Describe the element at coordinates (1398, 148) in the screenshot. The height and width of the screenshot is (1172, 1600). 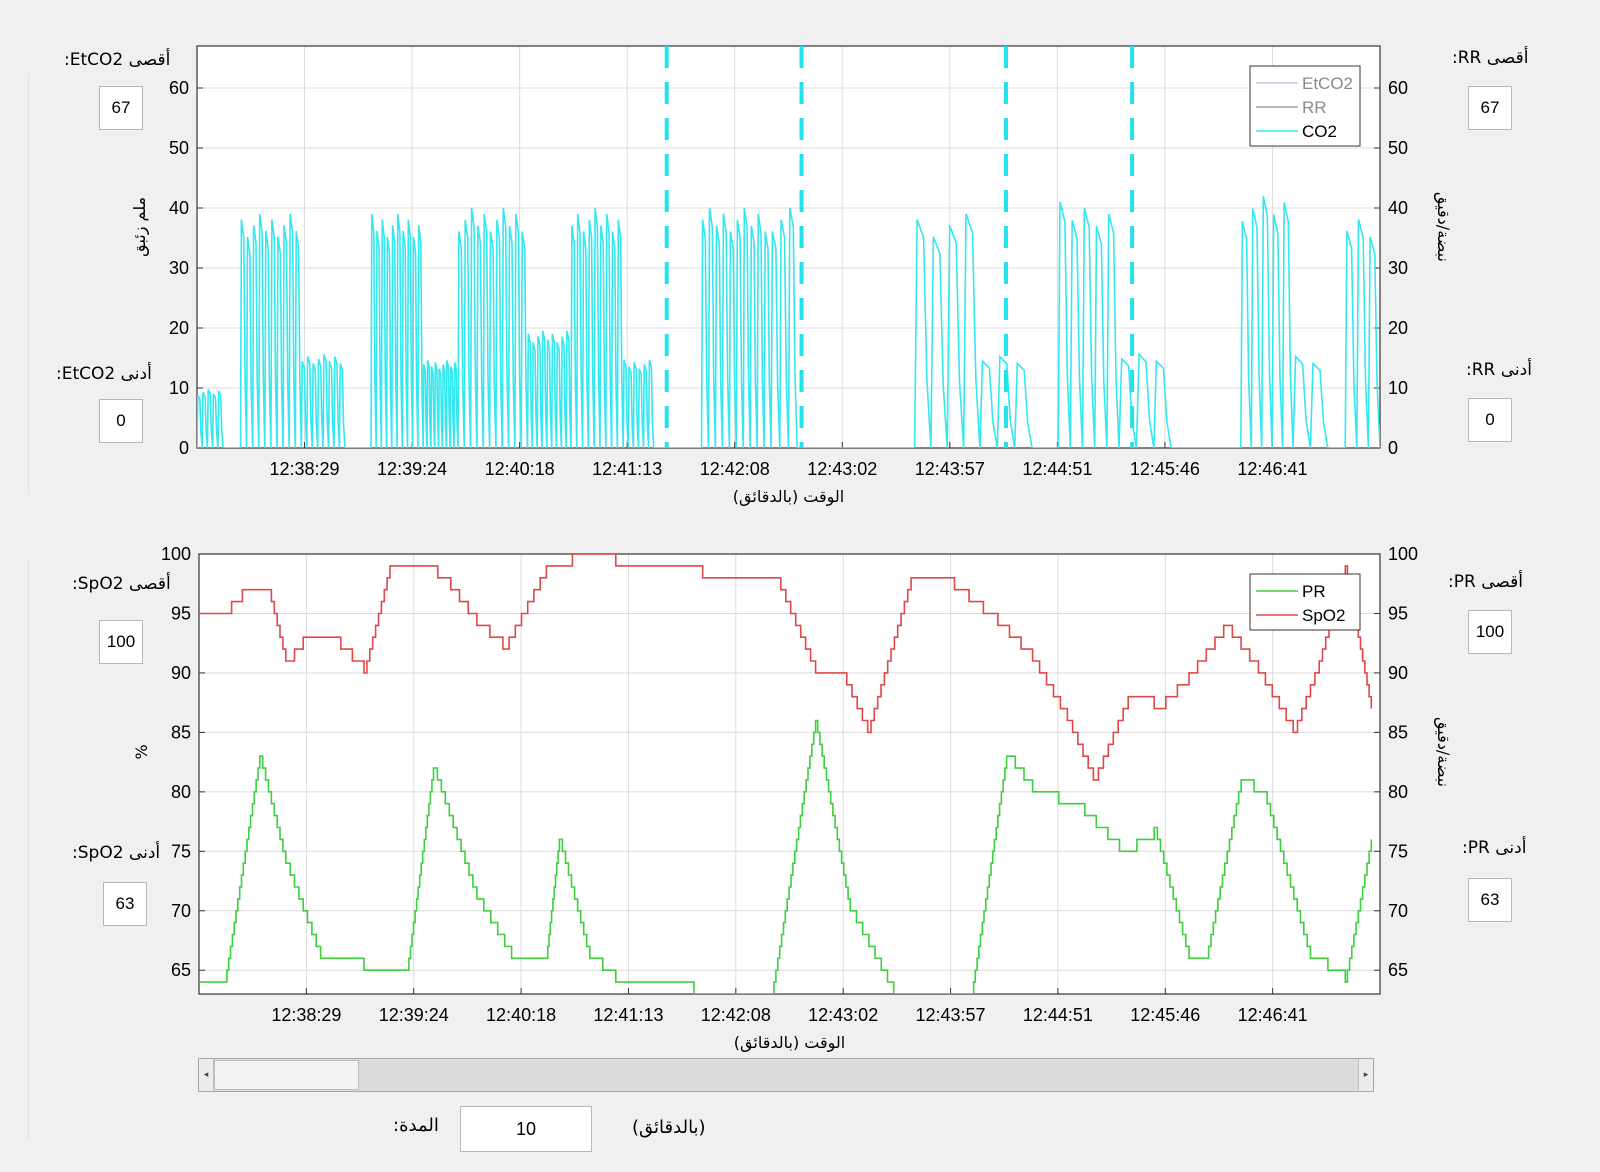
I see `y-tick-label-right: 50` at that location.